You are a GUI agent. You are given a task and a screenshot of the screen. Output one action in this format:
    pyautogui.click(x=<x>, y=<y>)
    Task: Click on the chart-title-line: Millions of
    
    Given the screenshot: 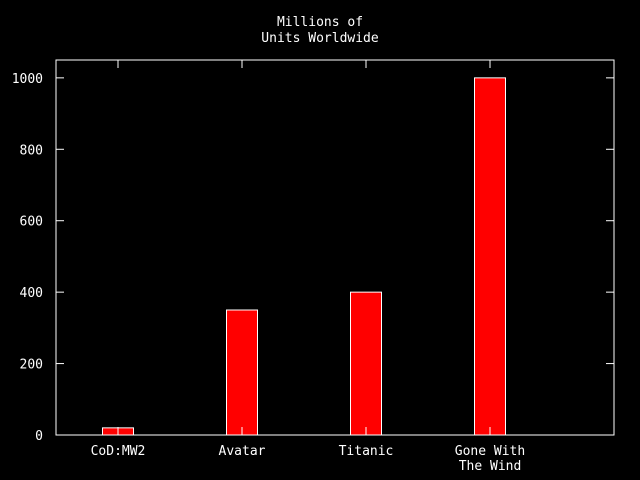 What is the action you would take?
    pyautogui.click(x=320, y=22)
    